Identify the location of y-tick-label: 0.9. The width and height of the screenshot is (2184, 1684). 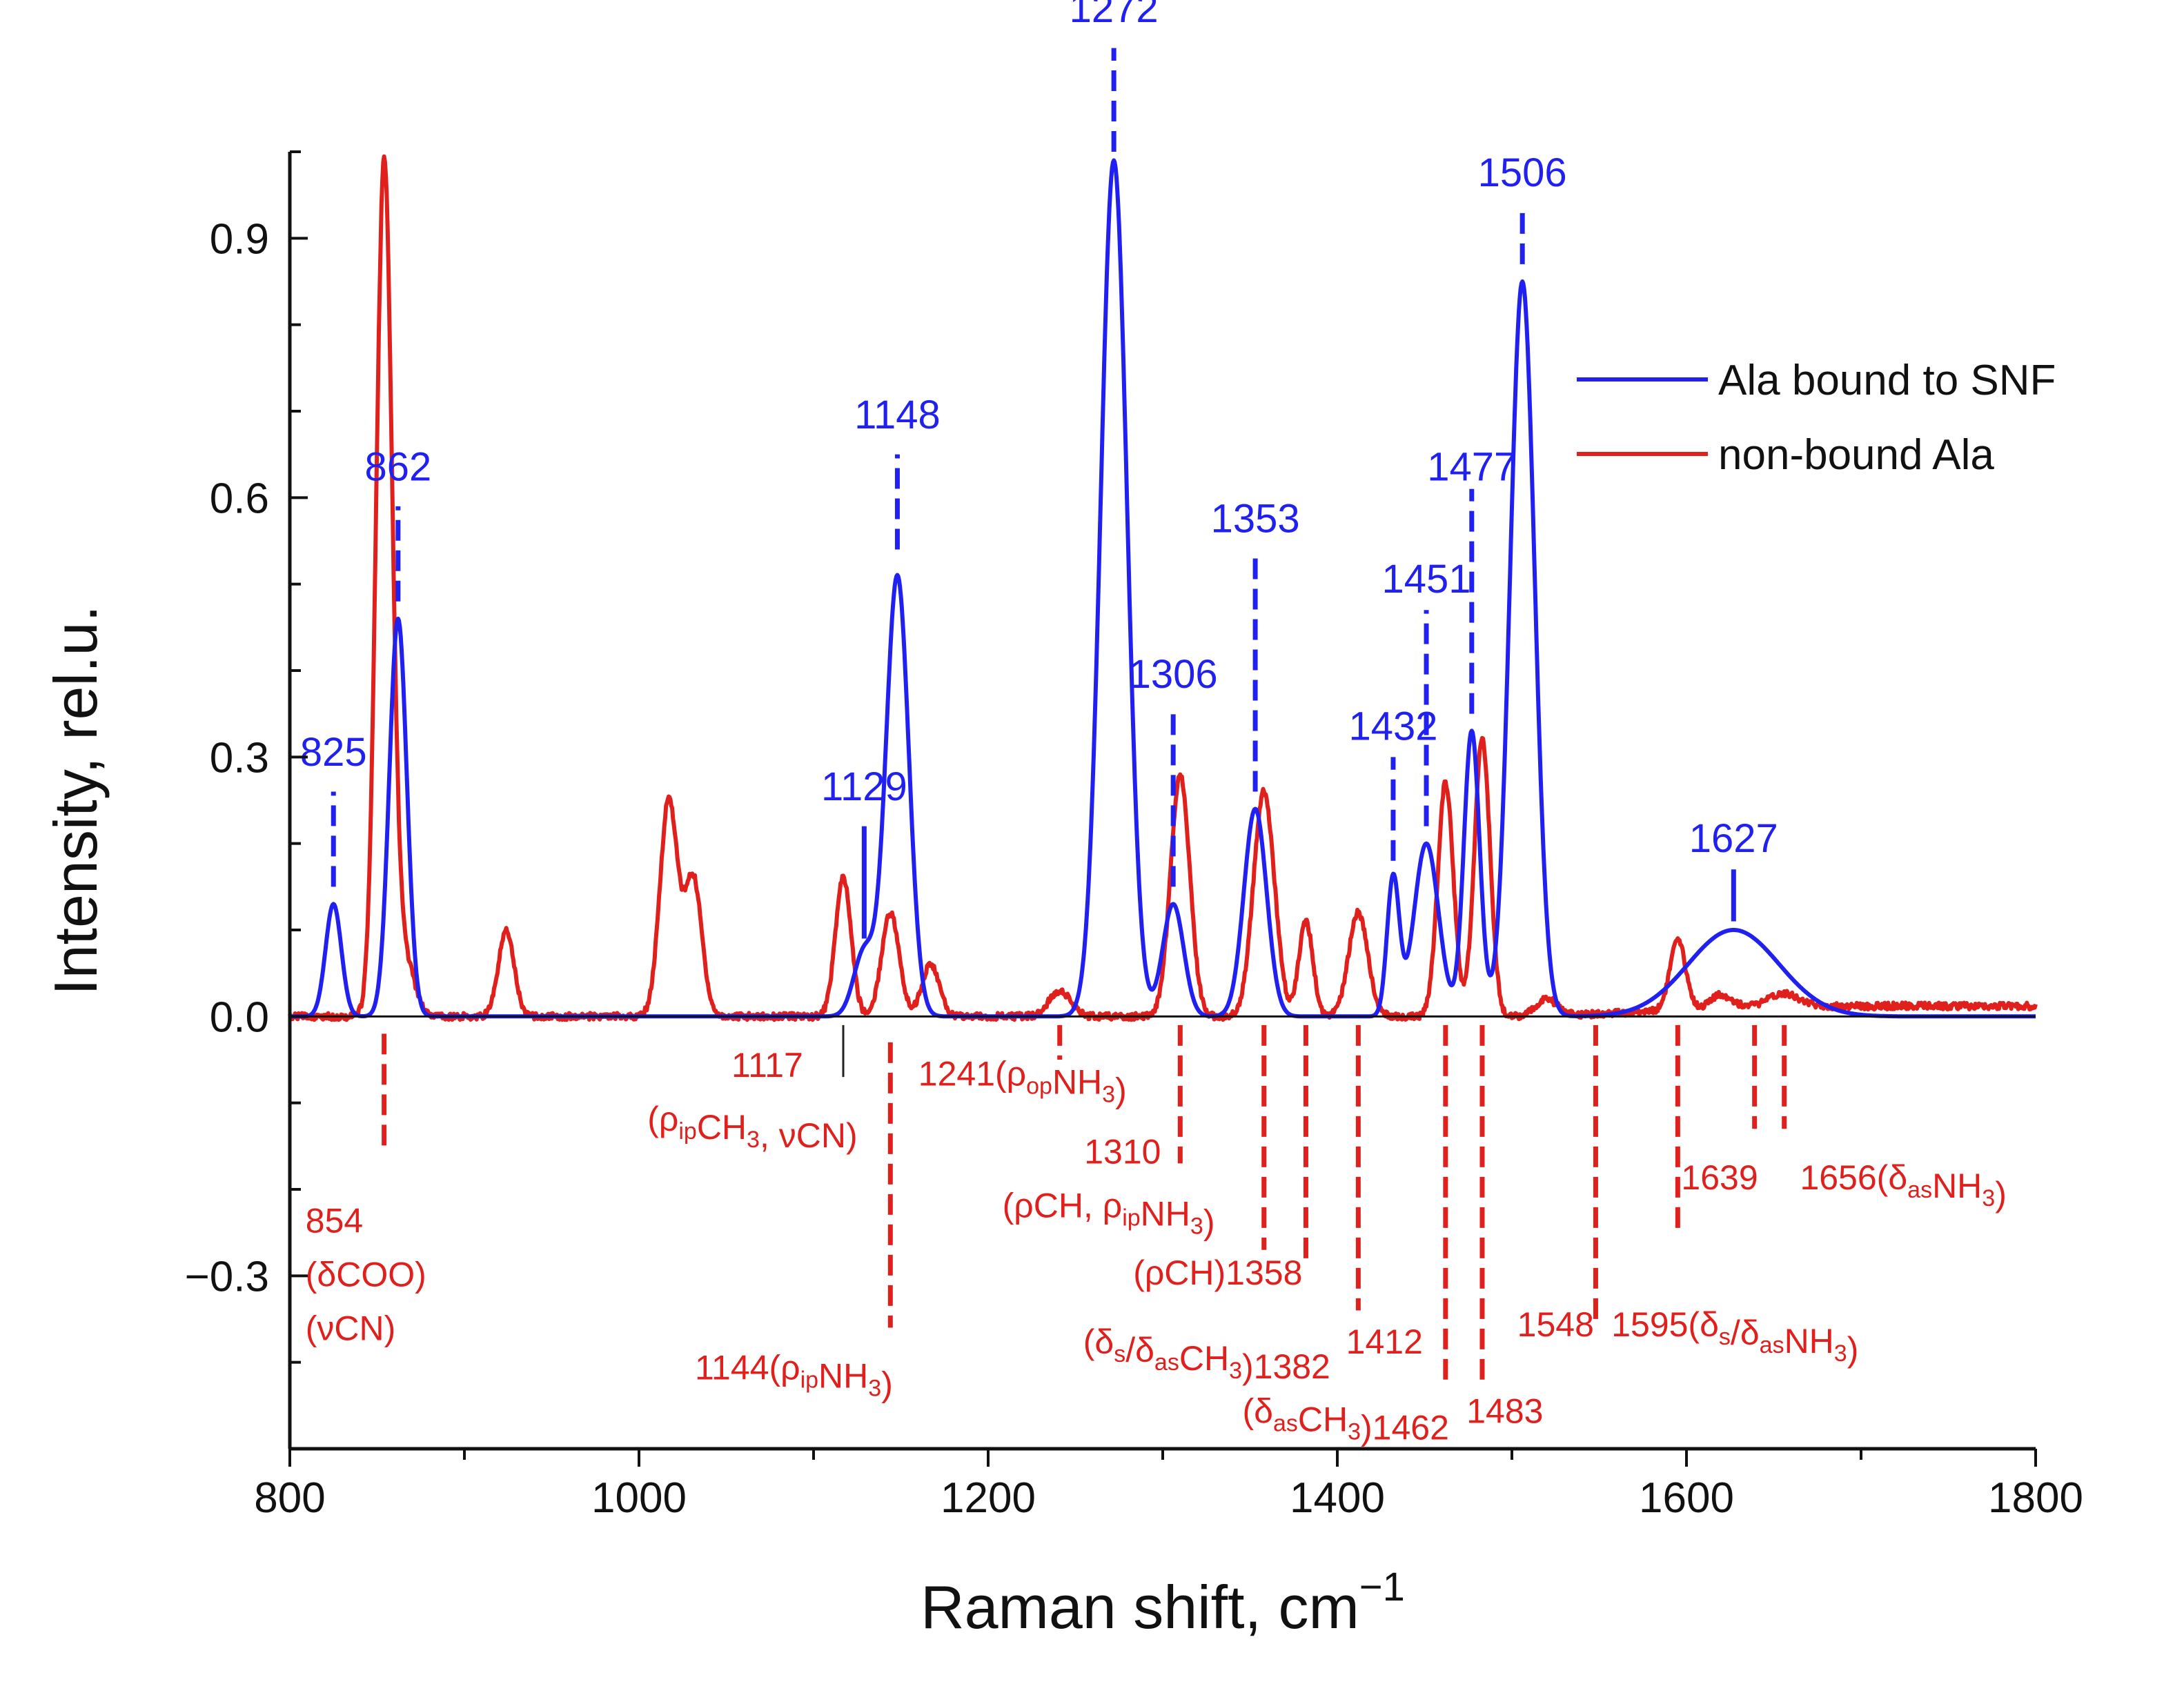
(239, 239).